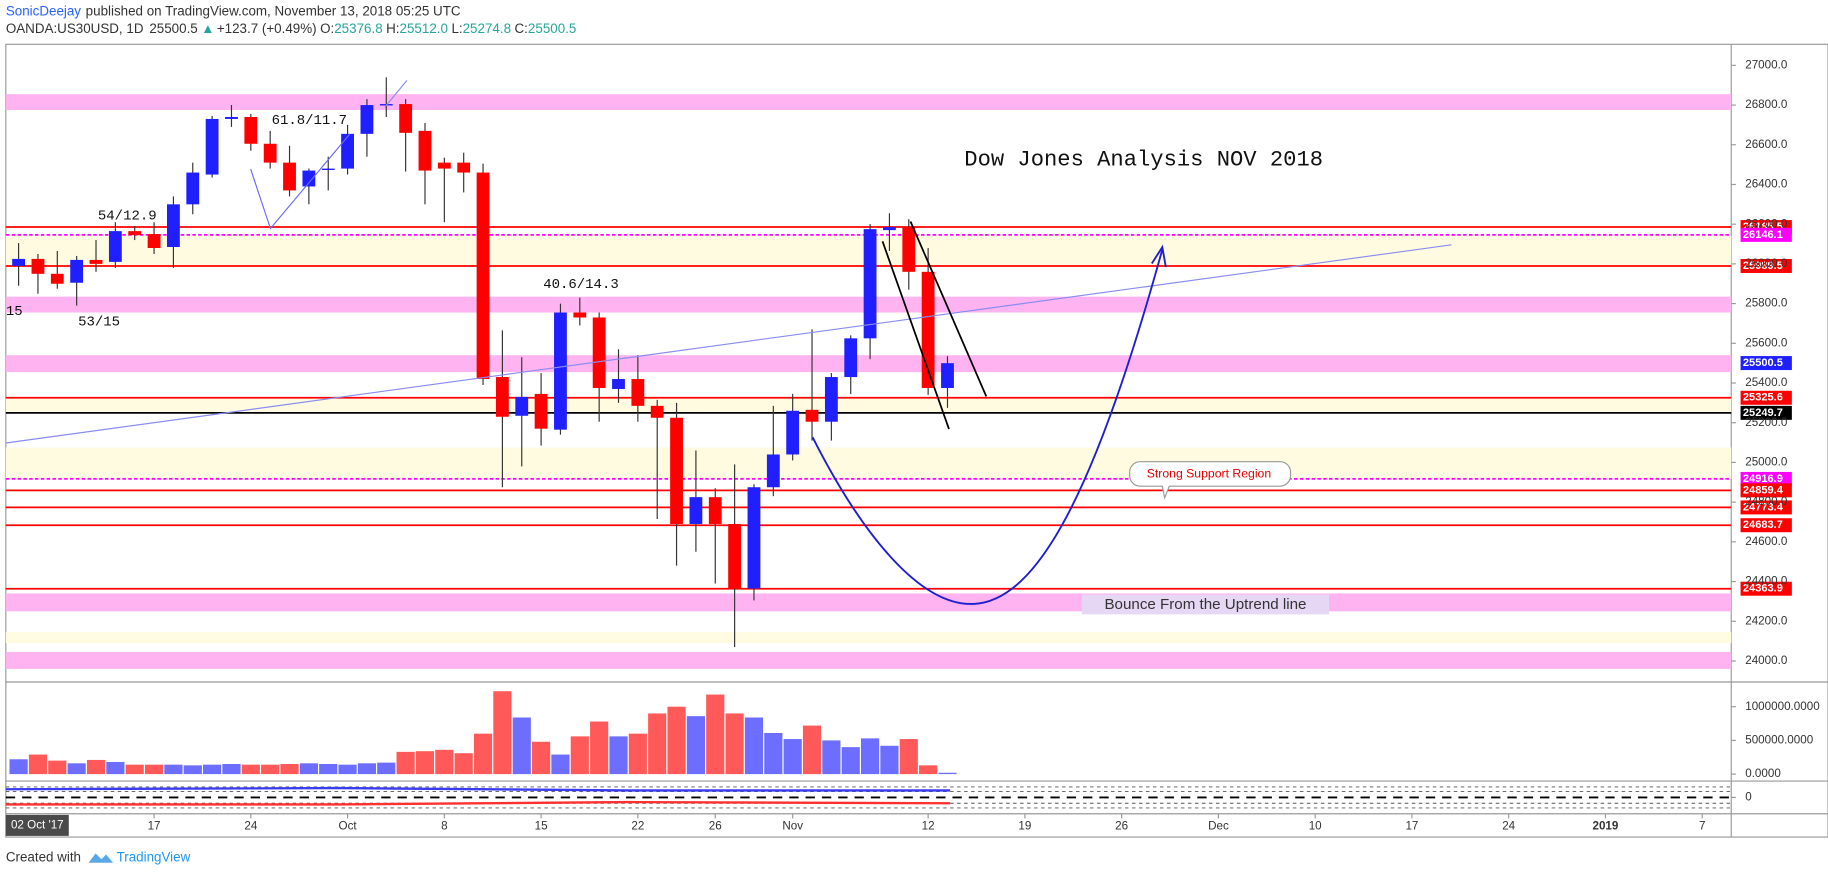 The height and width of the screenshot is (876, 1828). What do you see at coordinates (1763, 235) in the screenshot?
I see `level-label: 26146.1` at bounding box center [1763, 235].